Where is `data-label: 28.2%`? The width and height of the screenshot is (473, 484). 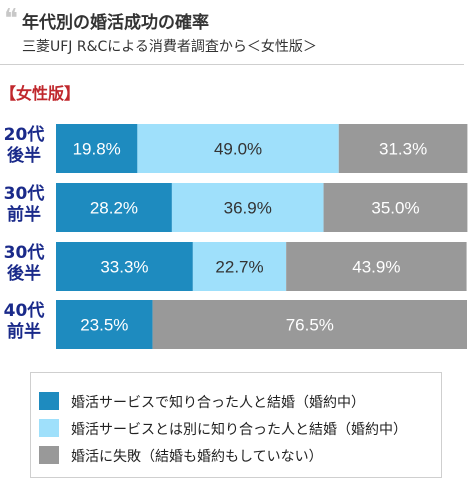
data-label: 28.2% is located at coordinates (114, 208).